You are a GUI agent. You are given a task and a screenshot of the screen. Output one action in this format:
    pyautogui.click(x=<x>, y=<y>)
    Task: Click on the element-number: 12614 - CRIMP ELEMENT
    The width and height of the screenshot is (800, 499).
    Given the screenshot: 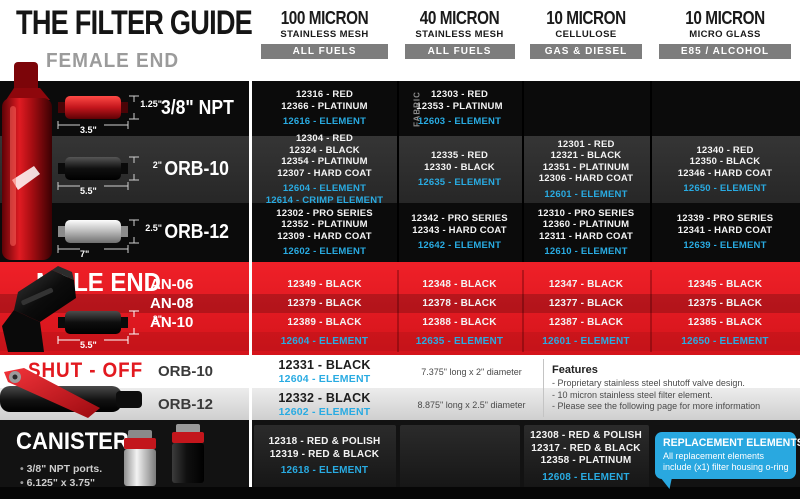 What is the action you would take?
    pyautogui.click(x=324, y=200)
    